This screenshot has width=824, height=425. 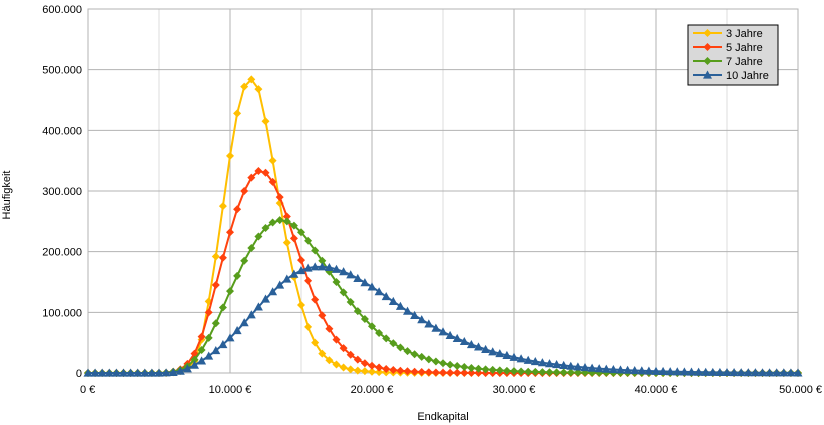 I want to click on y-tick-label: 600.000, so click(x=62, y=10).